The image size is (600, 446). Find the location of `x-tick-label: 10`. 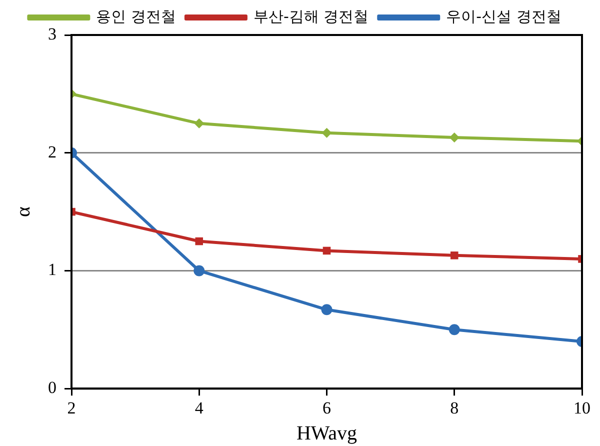

x-tick-label: 10 is located at coordinates (582, 408).